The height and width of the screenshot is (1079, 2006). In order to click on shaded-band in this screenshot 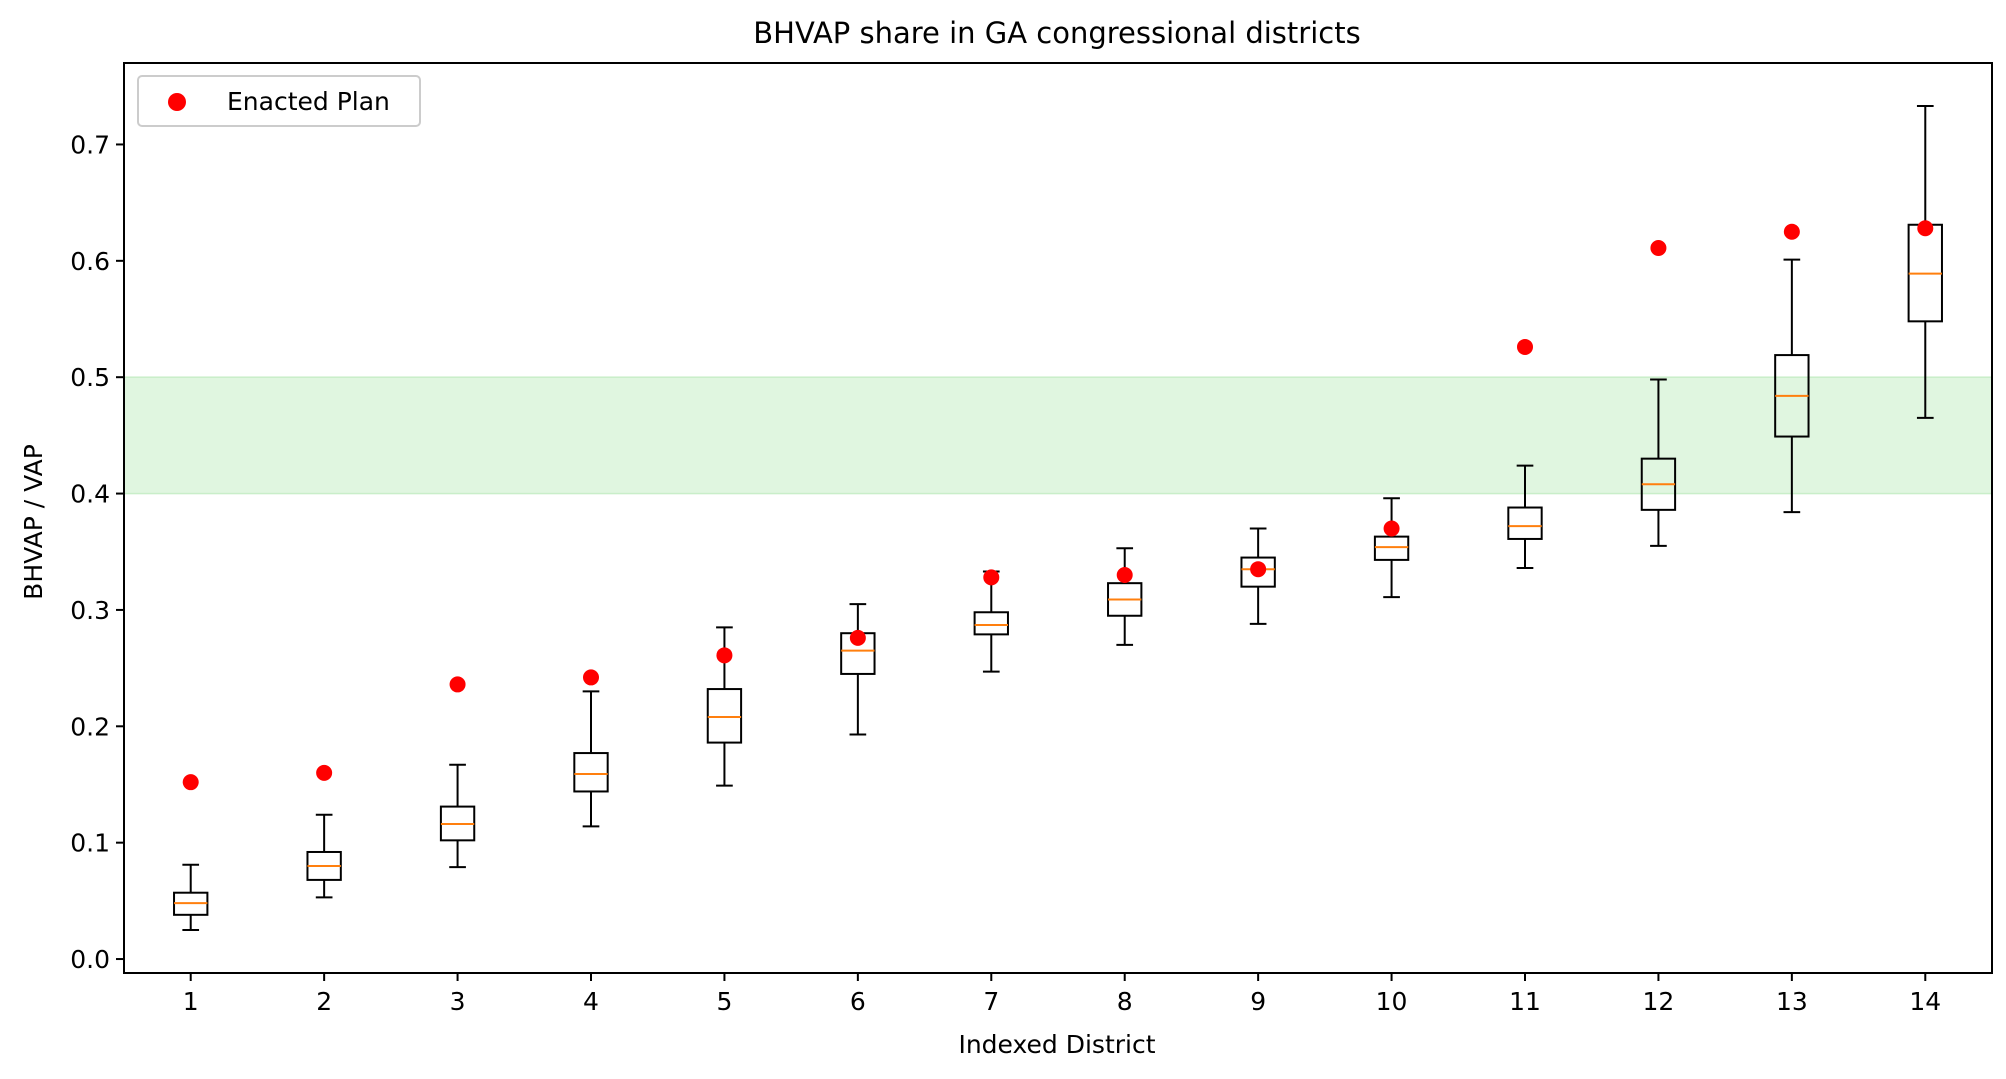, I will do `click(1058, 435)`.